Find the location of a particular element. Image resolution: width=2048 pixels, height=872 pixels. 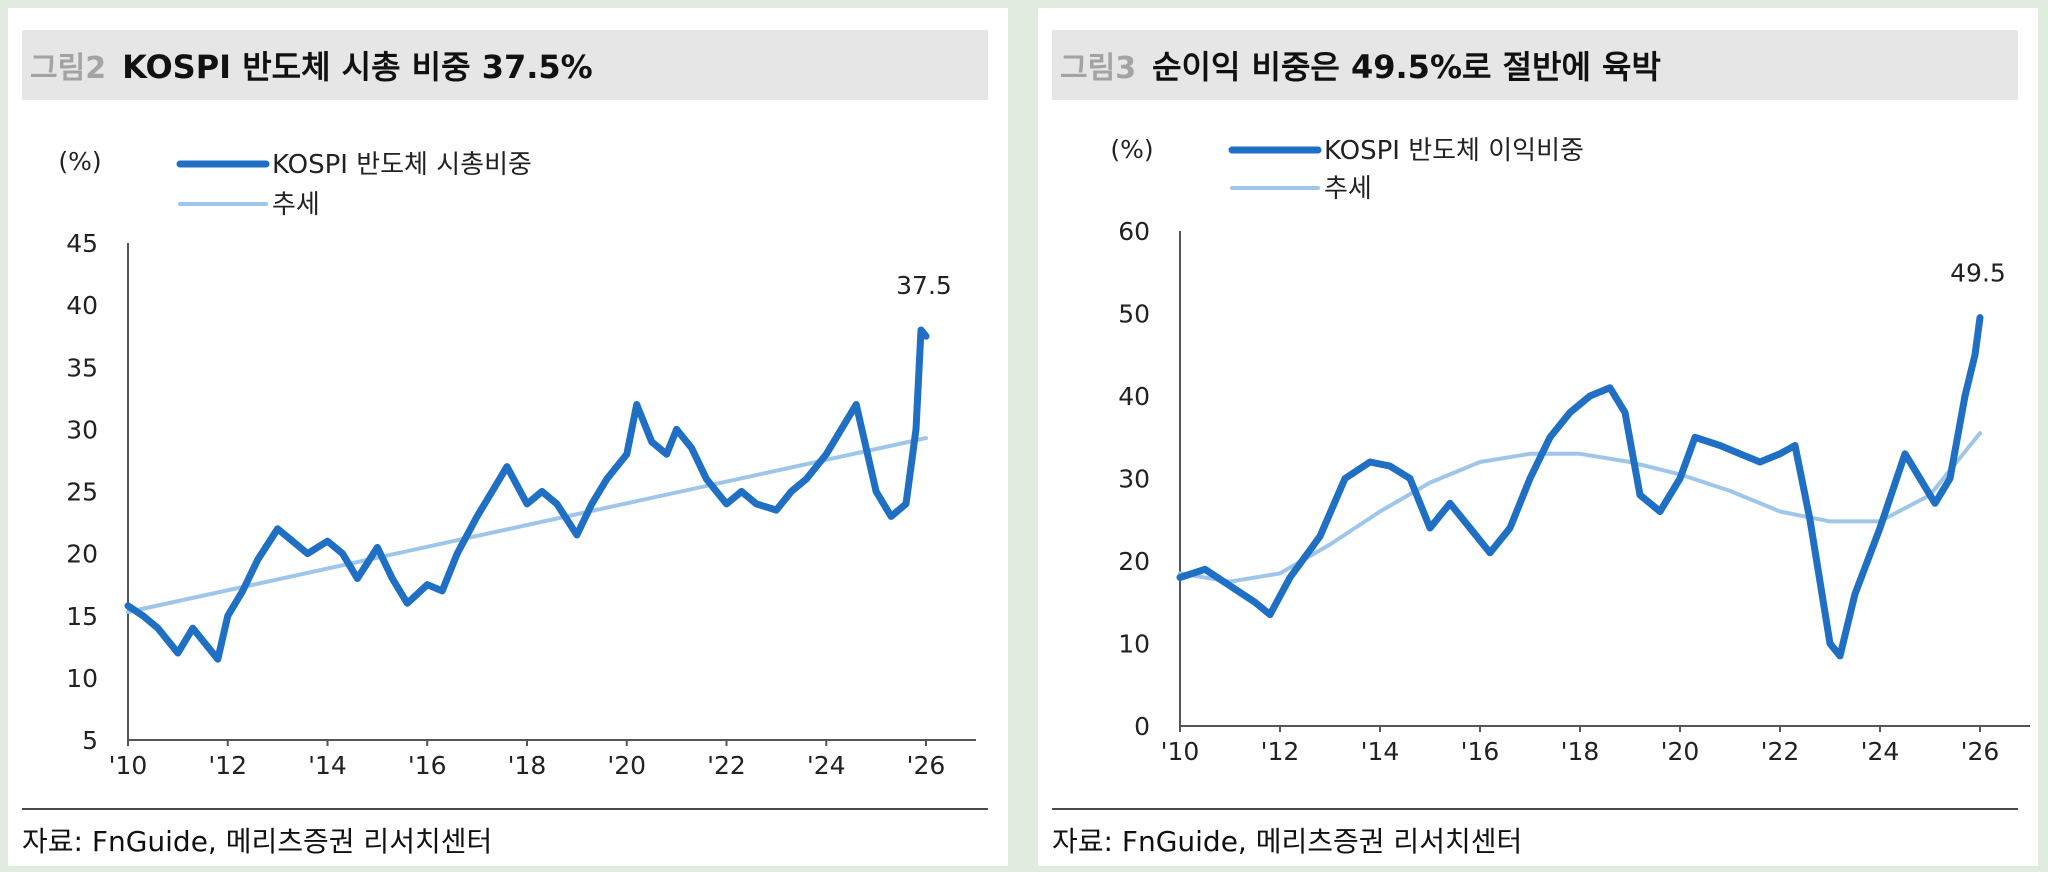

y-tick-label: 45 is located at coordinates (82, 243).